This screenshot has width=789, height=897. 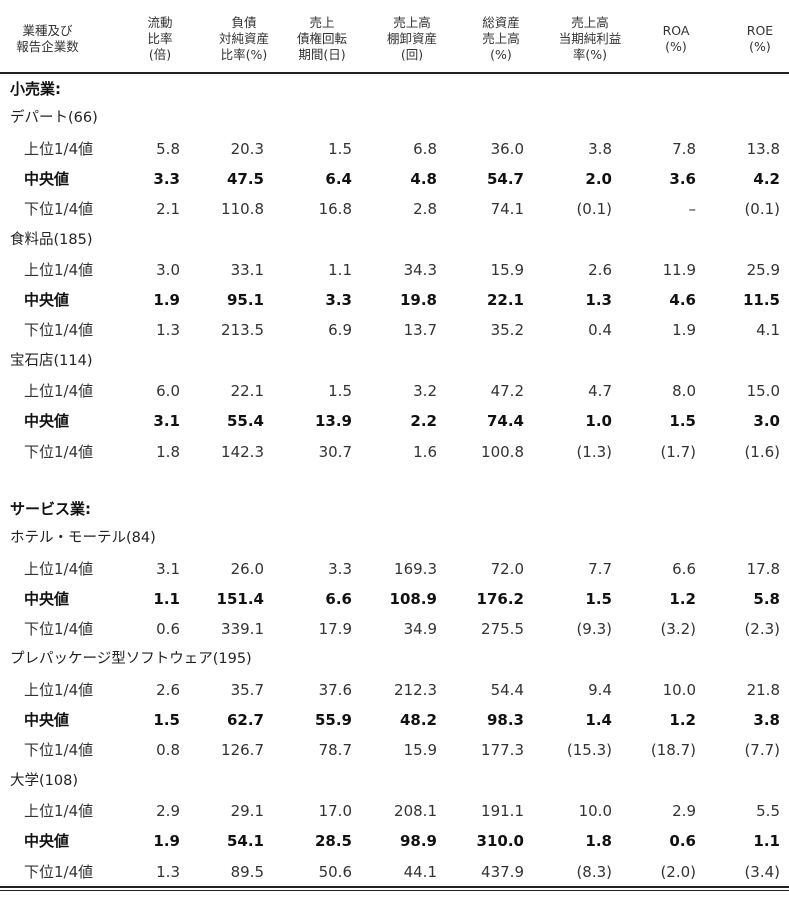 I want to click on industry-group-label: プレパッケージ型ソフトウェア(195), so click(x=131, y=659).